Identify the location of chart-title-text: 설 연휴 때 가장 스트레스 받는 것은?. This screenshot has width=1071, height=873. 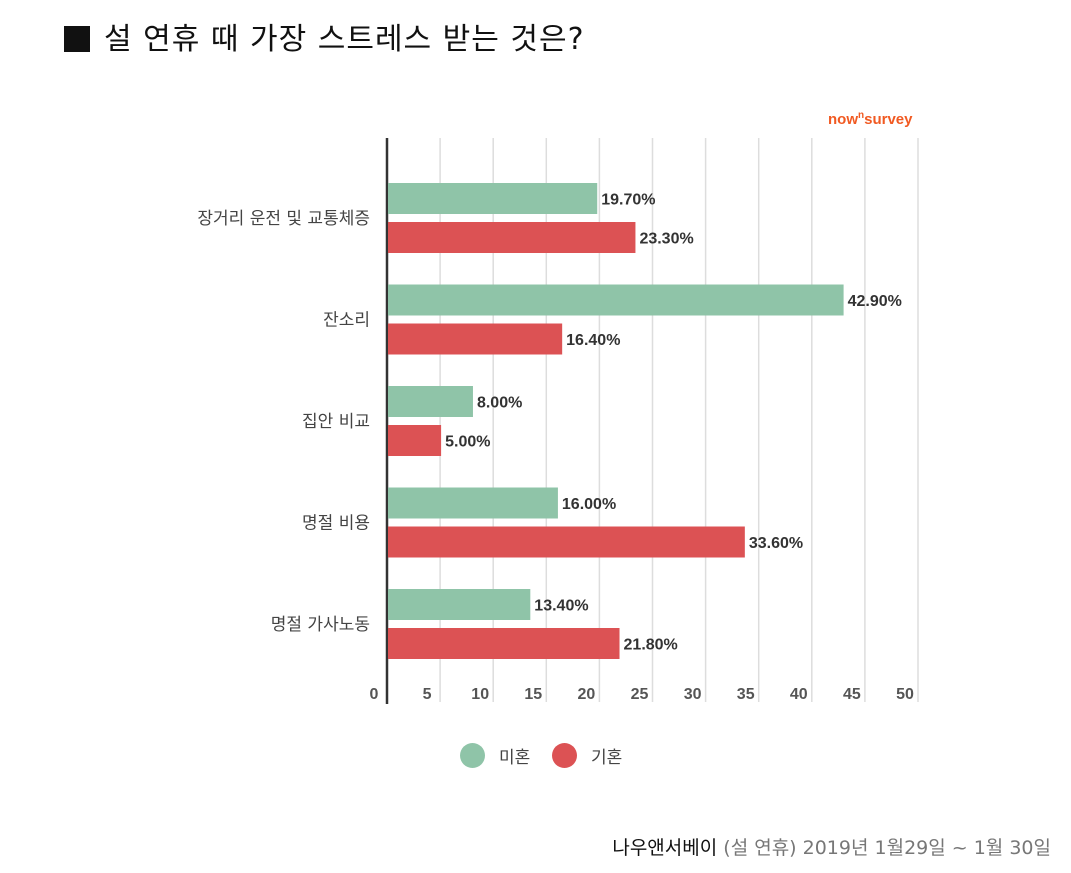
(344, 39).